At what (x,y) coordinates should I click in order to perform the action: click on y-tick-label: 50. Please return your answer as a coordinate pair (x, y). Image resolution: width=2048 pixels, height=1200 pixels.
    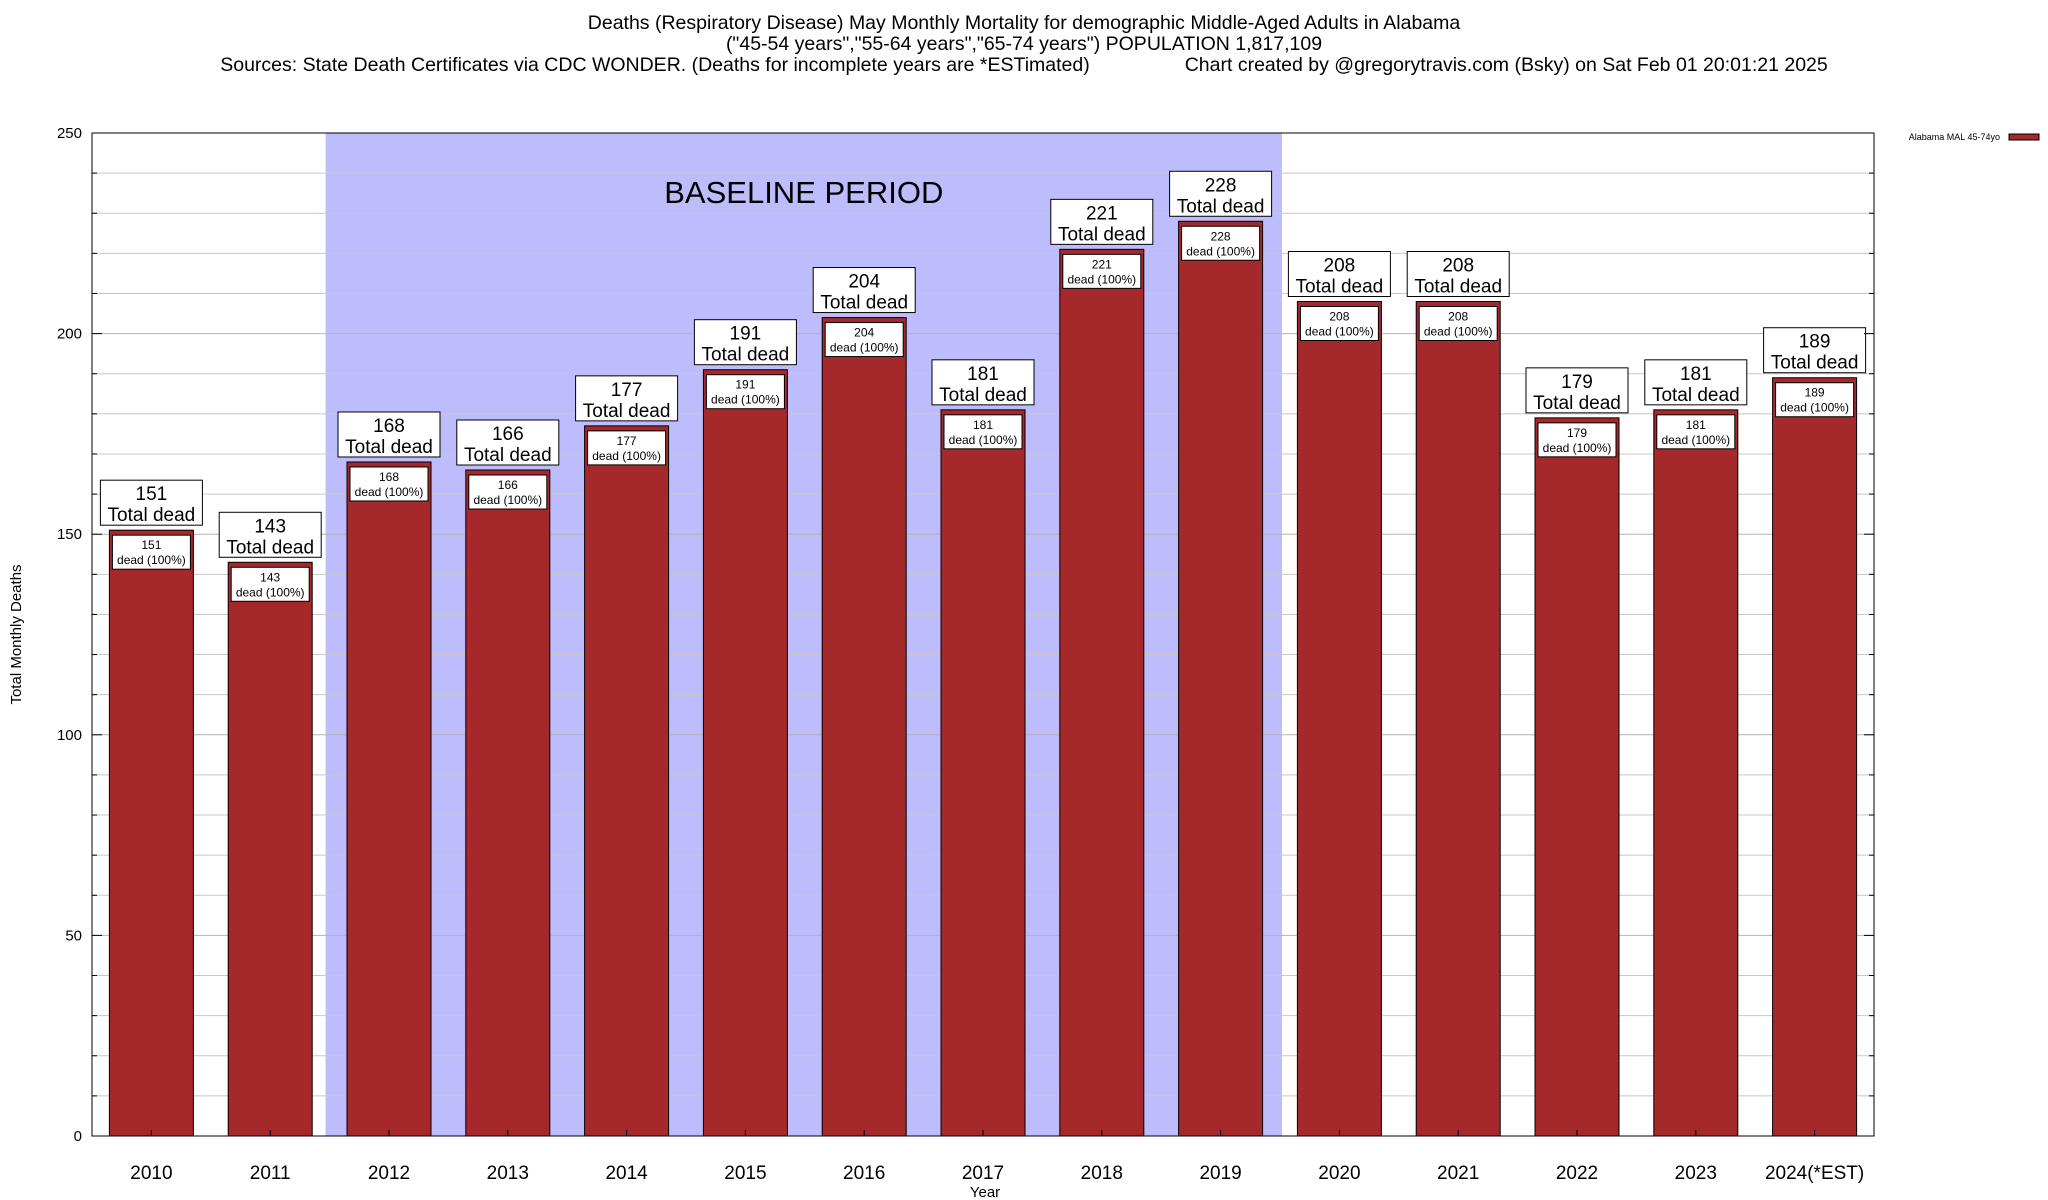
    Looking at the image, I should click on (73, 935).